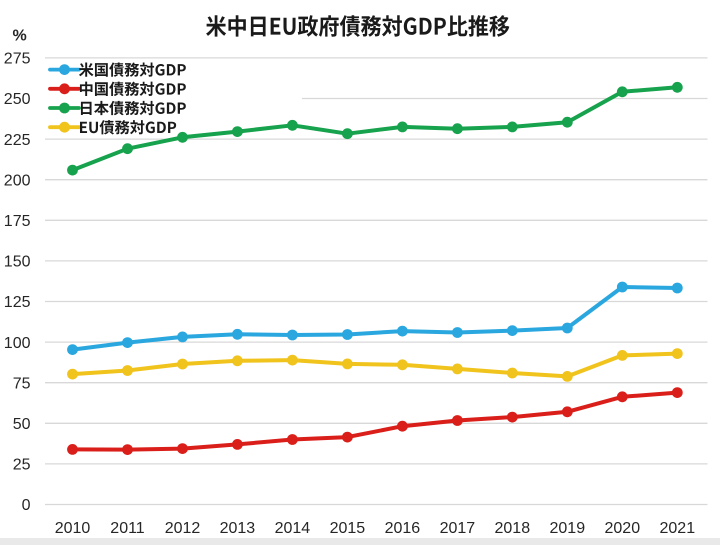 The width and height of the screenshot is (720, 545). What do you see at coordinates (678, 528) in the screenshot?
I see `svg-text: 2021` at bounding box center [678, 528].